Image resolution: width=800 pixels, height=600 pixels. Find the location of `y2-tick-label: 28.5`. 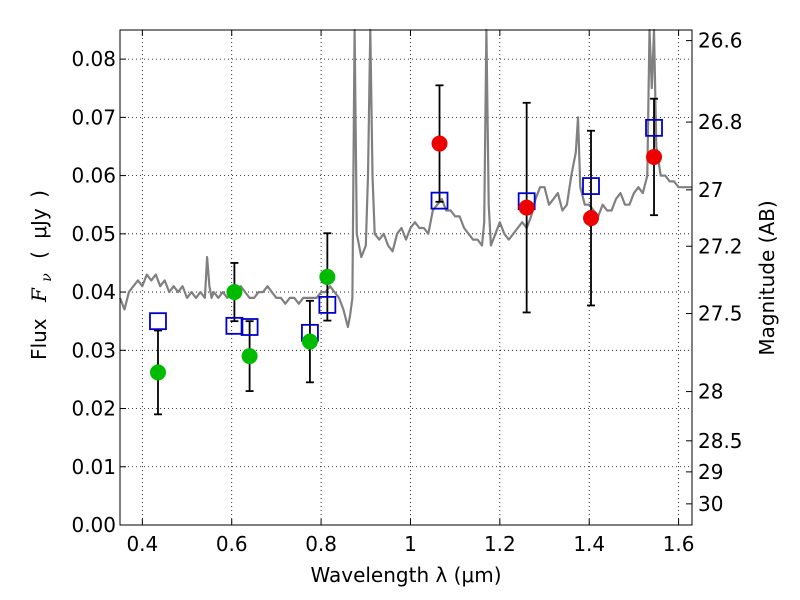

y2-tick-label: 28.5 is located at coordinates (720, 441).